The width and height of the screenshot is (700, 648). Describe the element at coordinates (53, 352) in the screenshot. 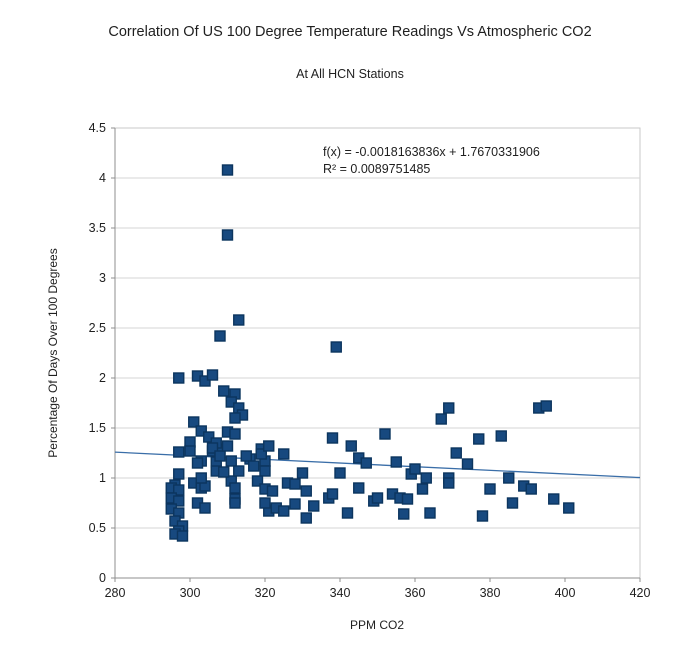

I see `y-axis-title: Percentage Of Days Over 100 Degrees` at that location.